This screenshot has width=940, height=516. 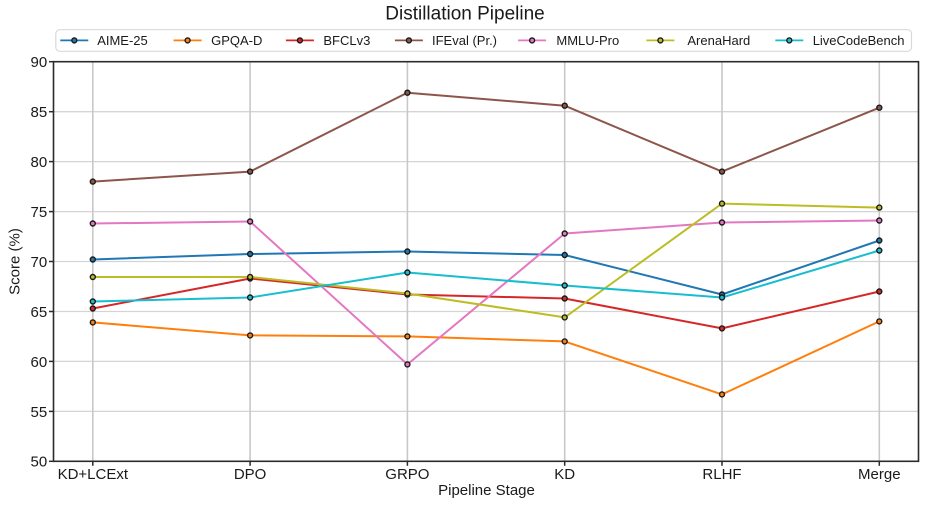 What do you see at coordinates (39, 62) in the screenshot?
I see `svg-text: 90` at bounding box center [39, 62].